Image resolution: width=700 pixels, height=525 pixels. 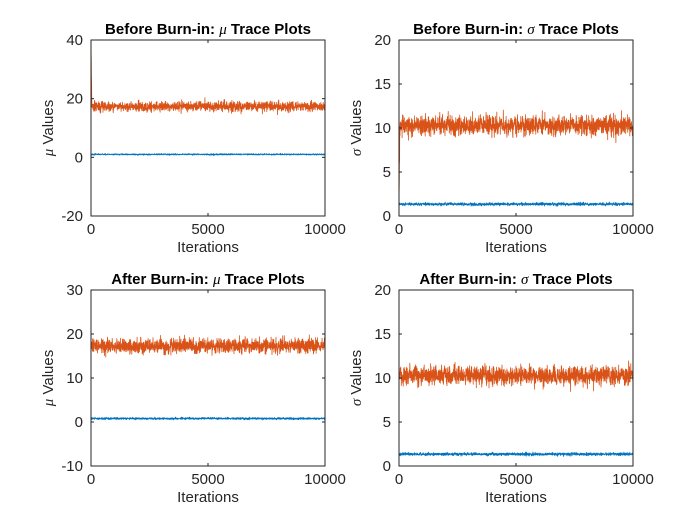 What do you see at coordinates (208, 29) in the screenshot?
I see `panel-title: Before Burn-in: μ Trace Plots` at bounding box center [208, 29].